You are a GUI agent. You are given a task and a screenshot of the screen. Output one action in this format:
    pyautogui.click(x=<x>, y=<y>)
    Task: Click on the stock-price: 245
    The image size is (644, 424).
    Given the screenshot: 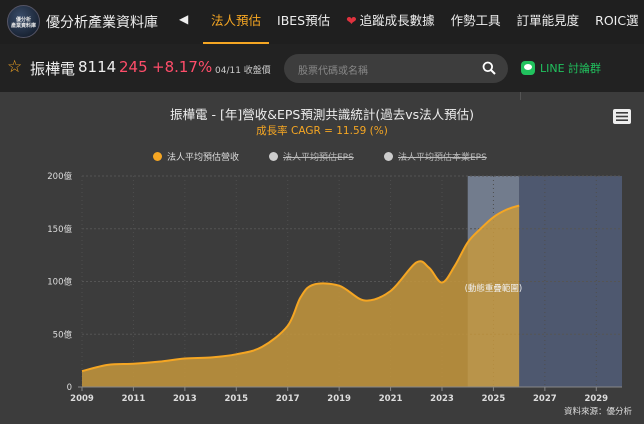 What is the action you would take?
    pyautogui.click(x=133, y=67)
    